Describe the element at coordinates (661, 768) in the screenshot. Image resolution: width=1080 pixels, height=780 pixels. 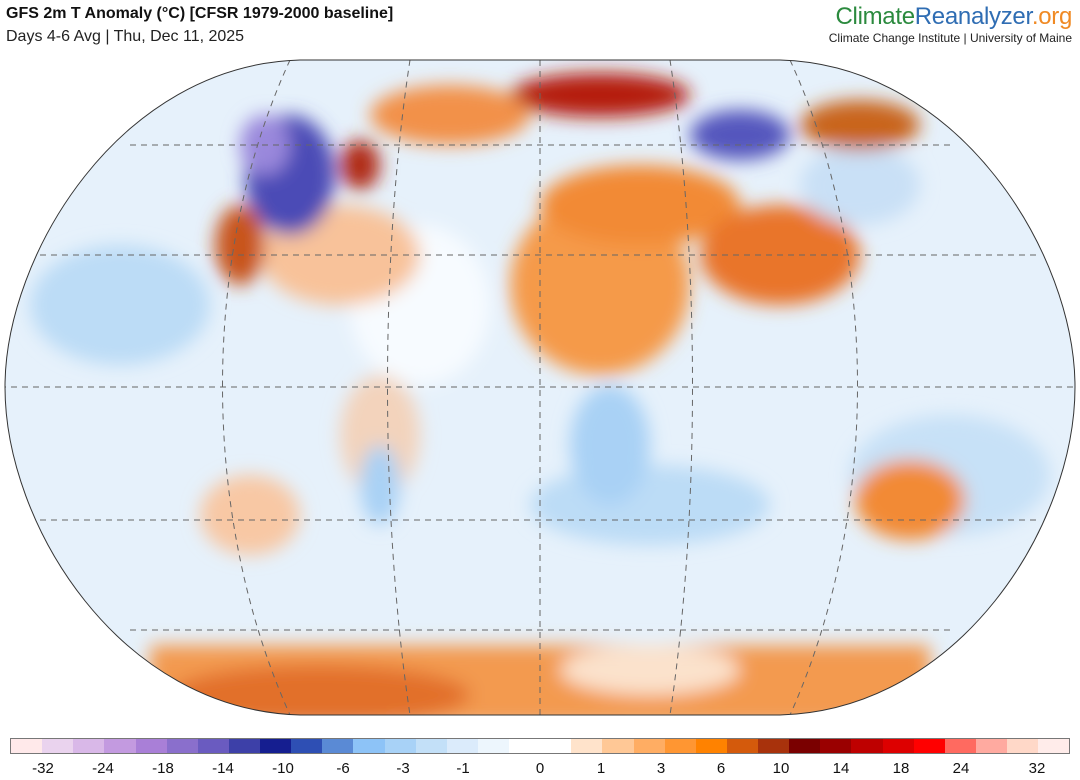
I see `colorbar-tick-label: 3` at that location.